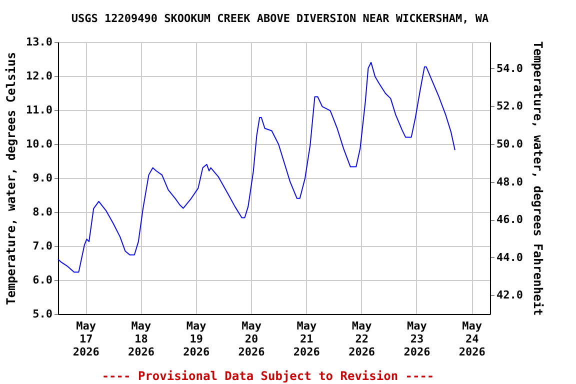 The image size is (576, 384). What do you see at coordinates (509, 106) in the screenshot?
I see `y2-tick-label: 52.0` at bounding box center [509, 106].